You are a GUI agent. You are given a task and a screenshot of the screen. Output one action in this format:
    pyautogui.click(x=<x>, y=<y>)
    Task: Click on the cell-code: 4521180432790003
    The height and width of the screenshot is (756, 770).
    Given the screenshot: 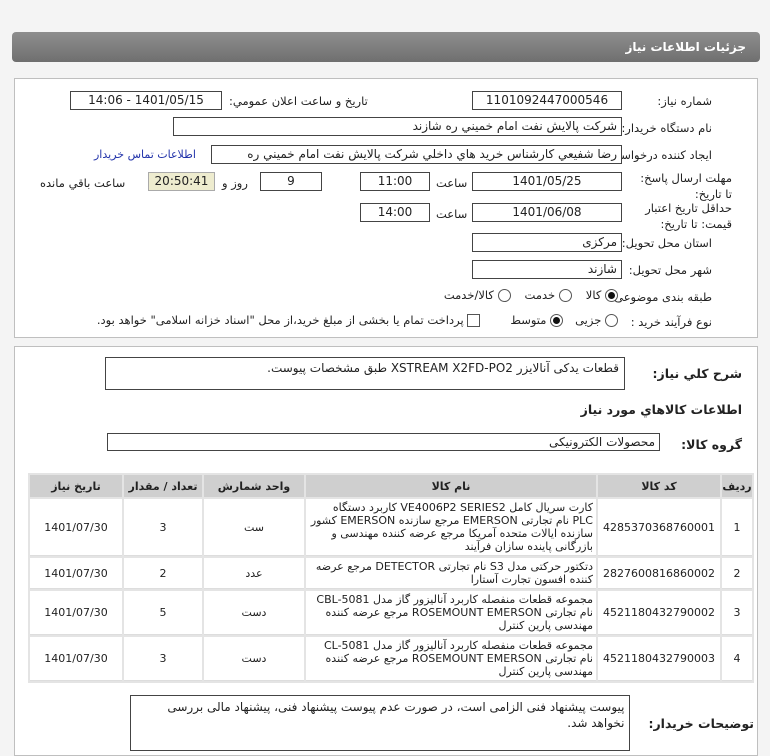 What is the action you would take?
    pyautogui.click(x=659, y=659)
    